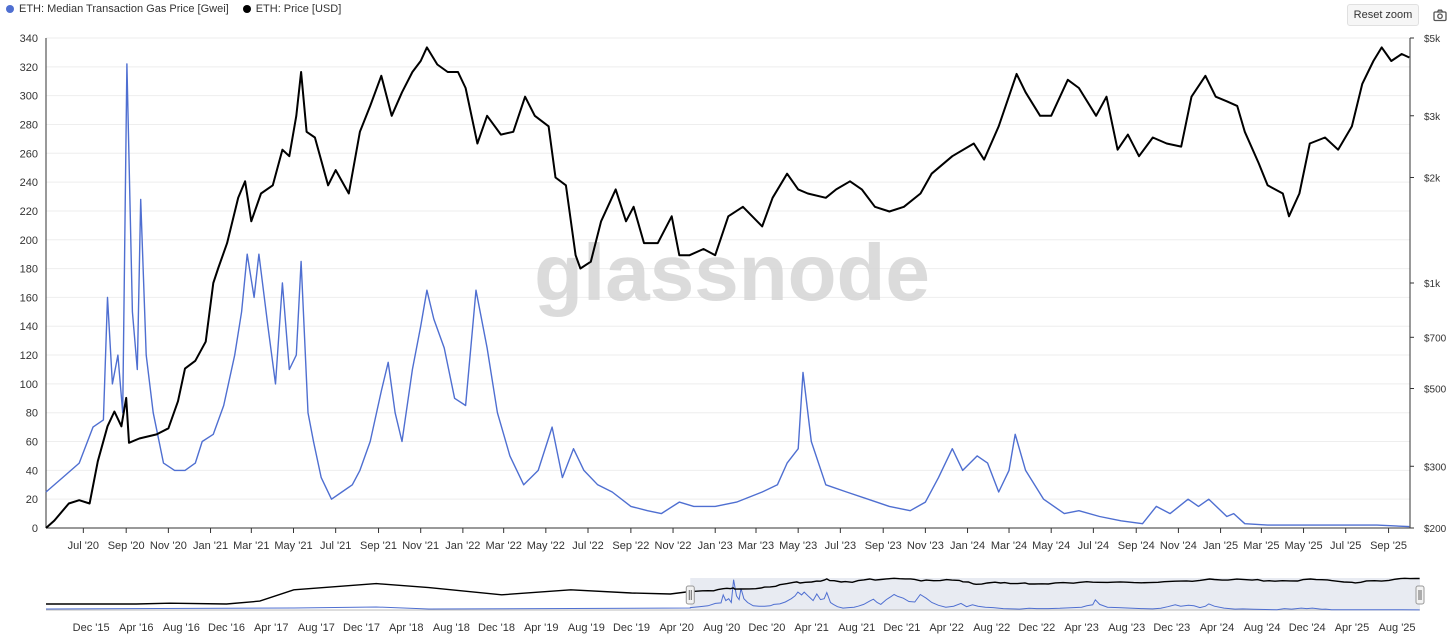 This screenshot has height=640, width=1456. I want to click on x-tick-label: May '24, so click(1051, 546).